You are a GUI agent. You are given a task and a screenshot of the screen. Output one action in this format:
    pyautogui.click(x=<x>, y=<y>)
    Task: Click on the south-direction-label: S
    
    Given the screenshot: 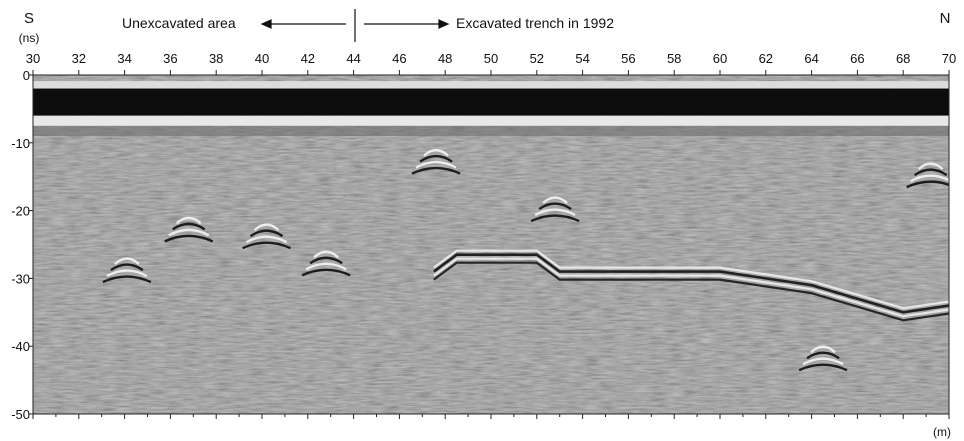 What is the action you would take?
    pyautogui.click(x=29, y=18)
    